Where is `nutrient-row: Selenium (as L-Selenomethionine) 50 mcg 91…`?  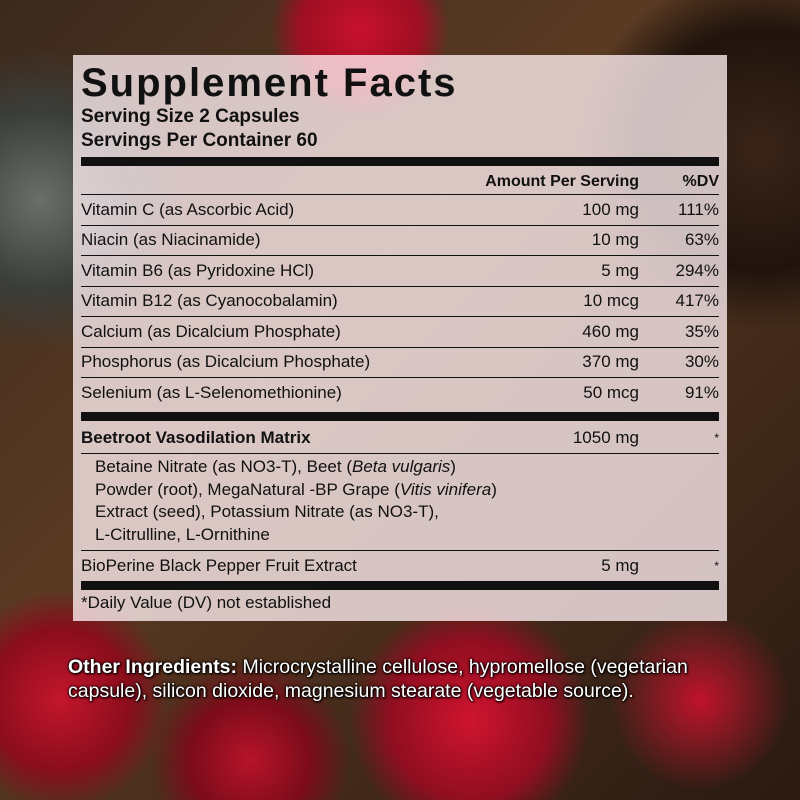
nutrient-row: Selenium (as L-Selenomethionine) 50 mcg 91… is located at coordinates (400, 393).